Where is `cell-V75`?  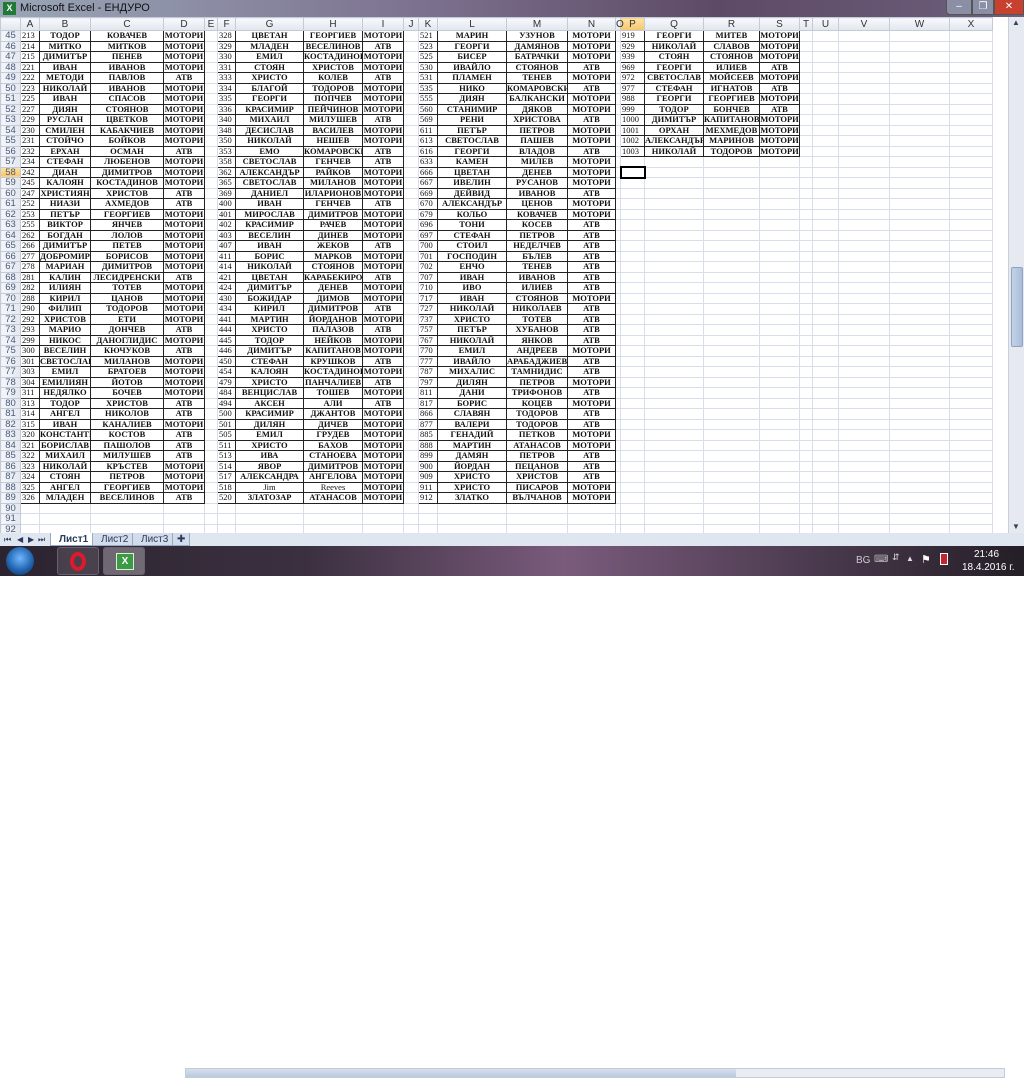
cell-V75 is located at coordinates (864, 351).